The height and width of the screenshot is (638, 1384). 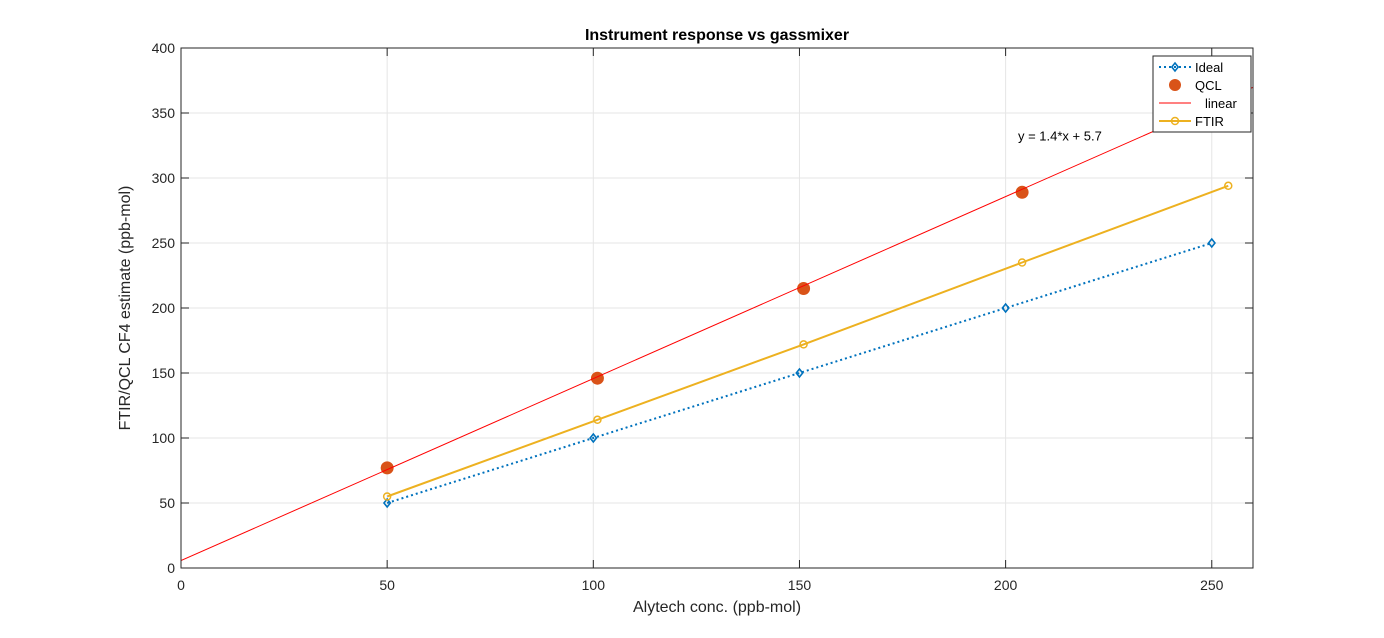 What do you see at coordinates (1209, 121) in the screenshot?
I see `legend-label: FTIR` at bounding box center [1209, 121].